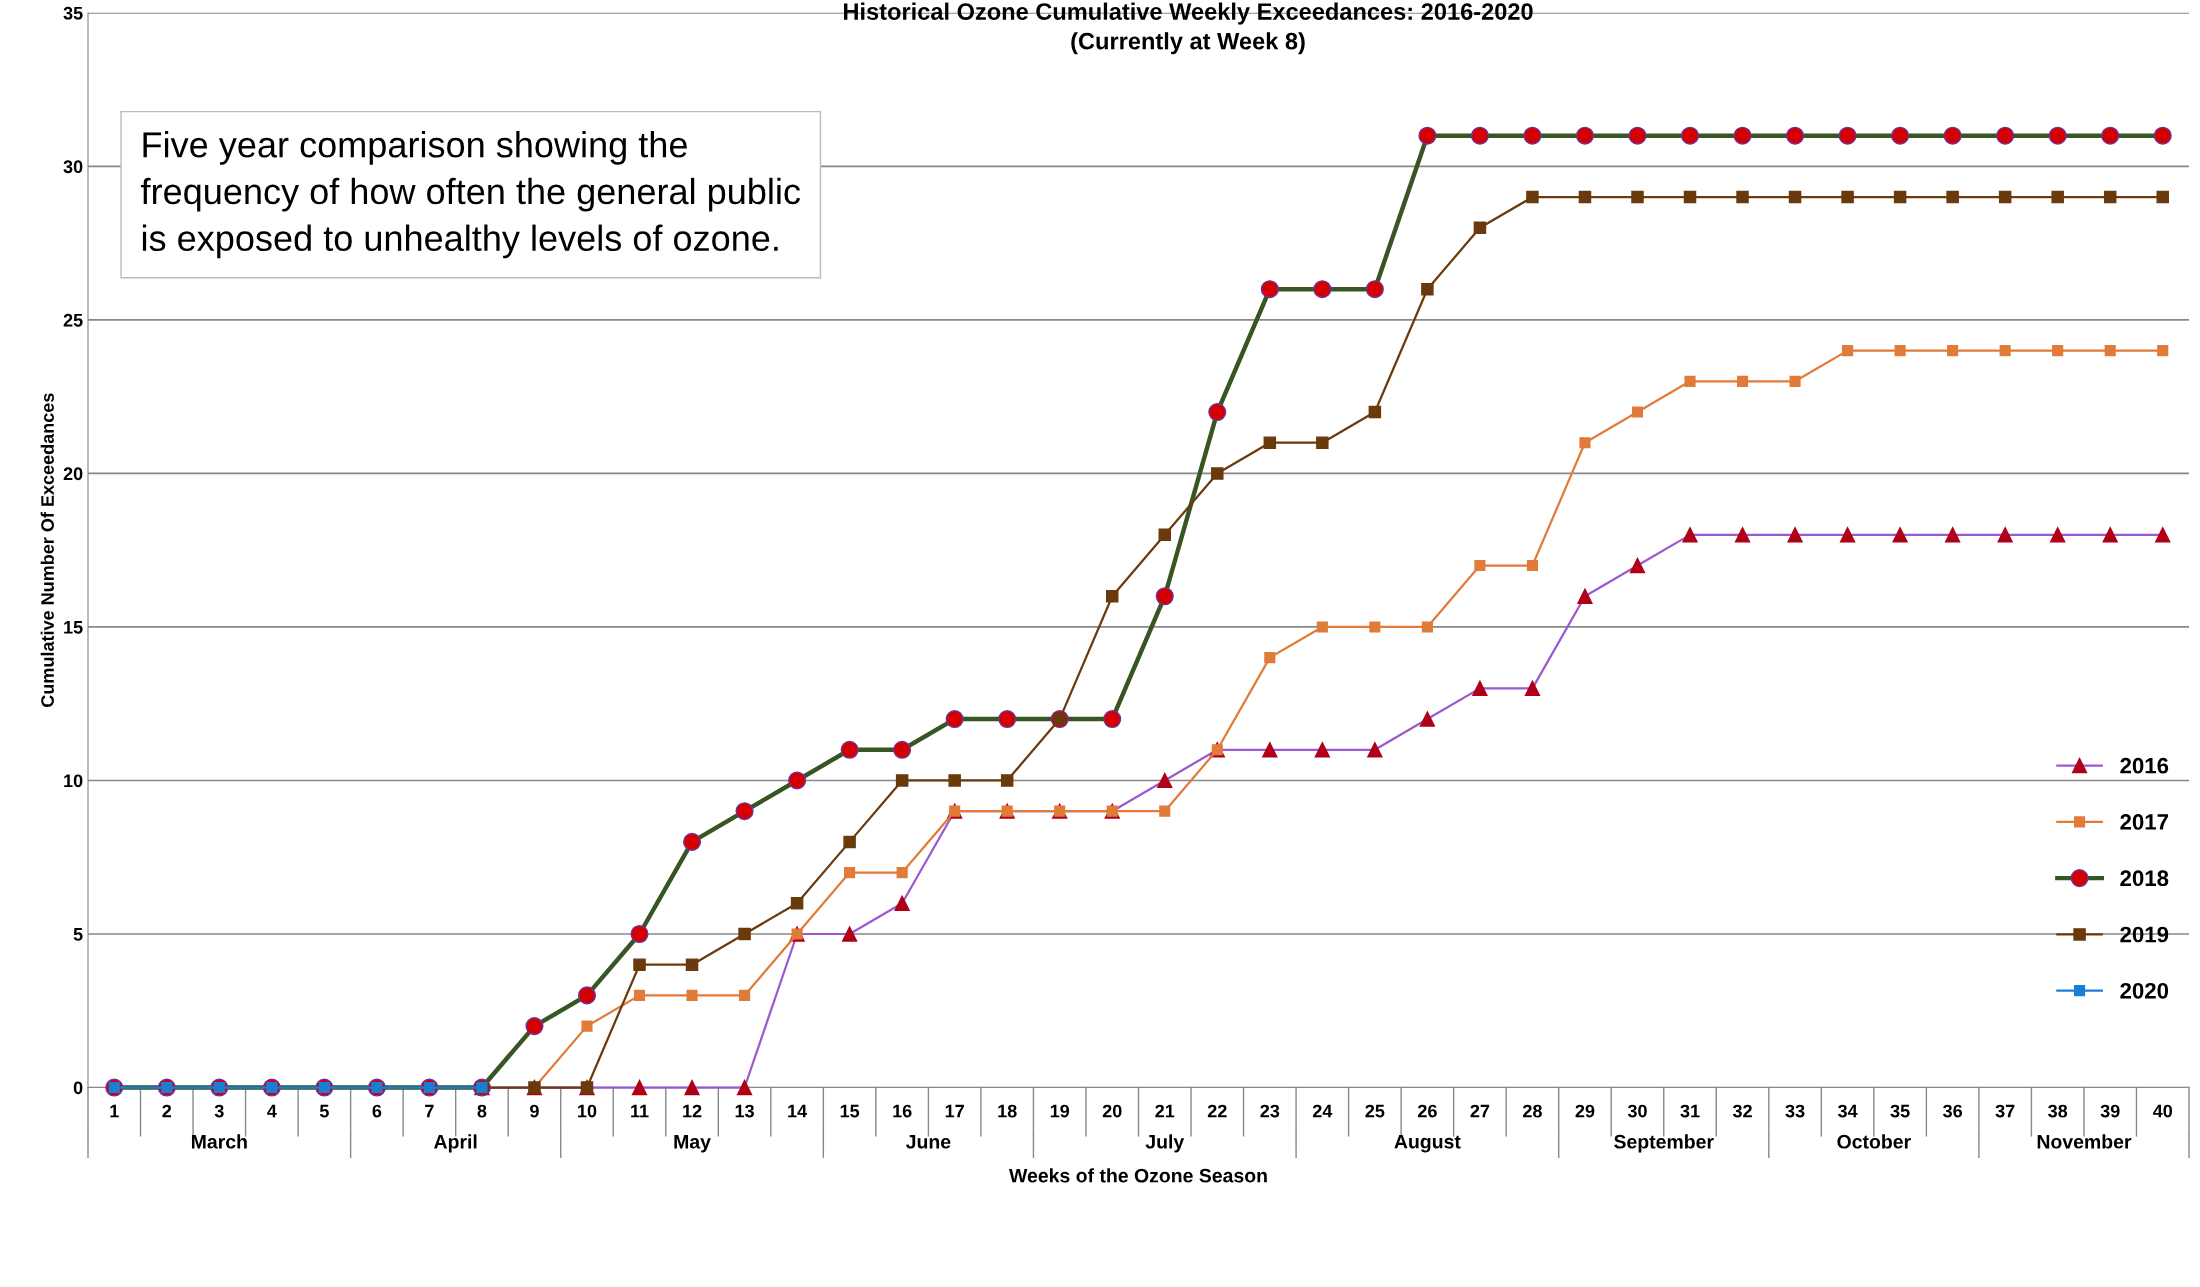  Describe the element at coordinates (78, 1088) in the screenshot. I see `y-tick-label: 0` at that location.